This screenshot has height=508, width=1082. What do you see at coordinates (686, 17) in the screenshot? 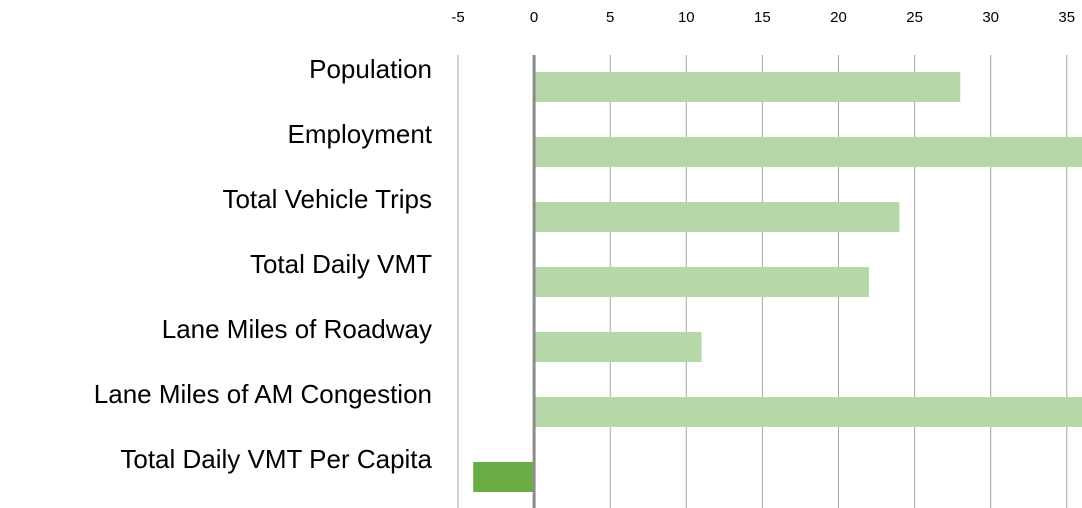
I see `x-tick-label: 10` at bounding box center [686, 17].